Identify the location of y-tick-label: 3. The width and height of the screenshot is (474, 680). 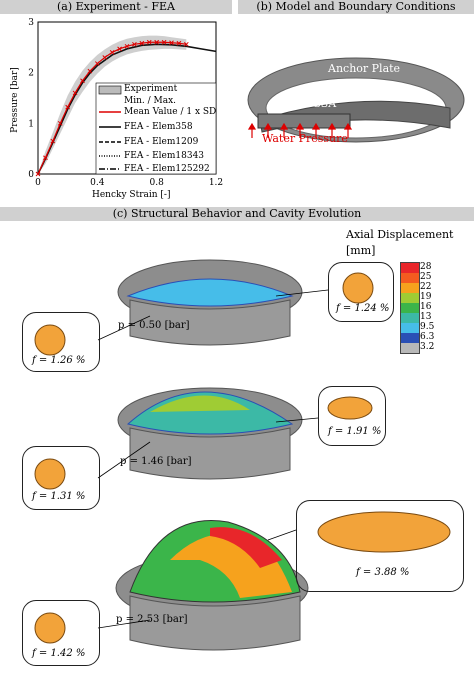
(31, 23).